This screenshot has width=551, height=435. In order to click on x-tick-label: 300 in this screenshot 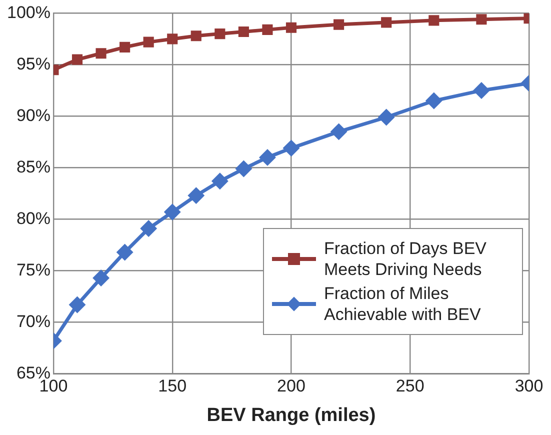, I will do `click(529, 386)`.